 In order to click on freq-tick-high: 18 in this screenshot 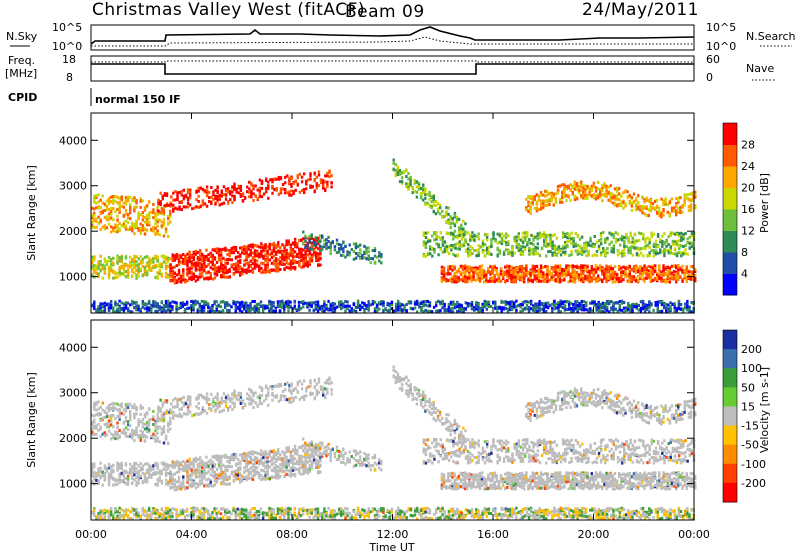, I will do `click(69, 59)`.